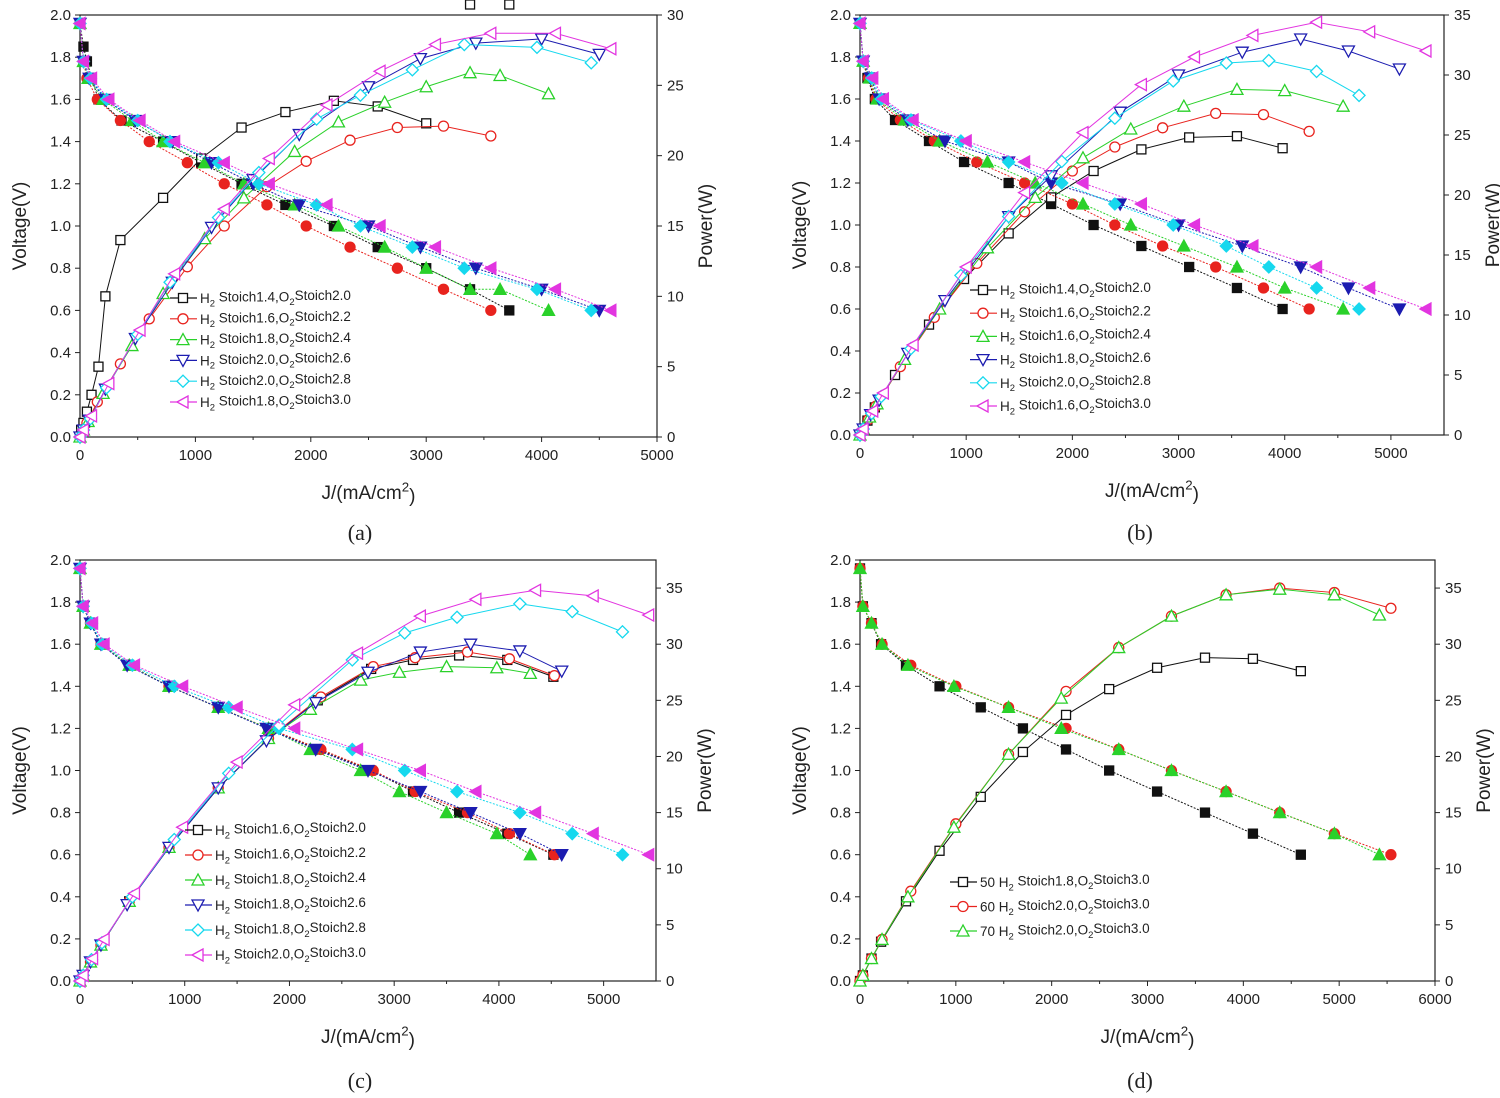  I want to click on plot-frame, so click(1147, 770).